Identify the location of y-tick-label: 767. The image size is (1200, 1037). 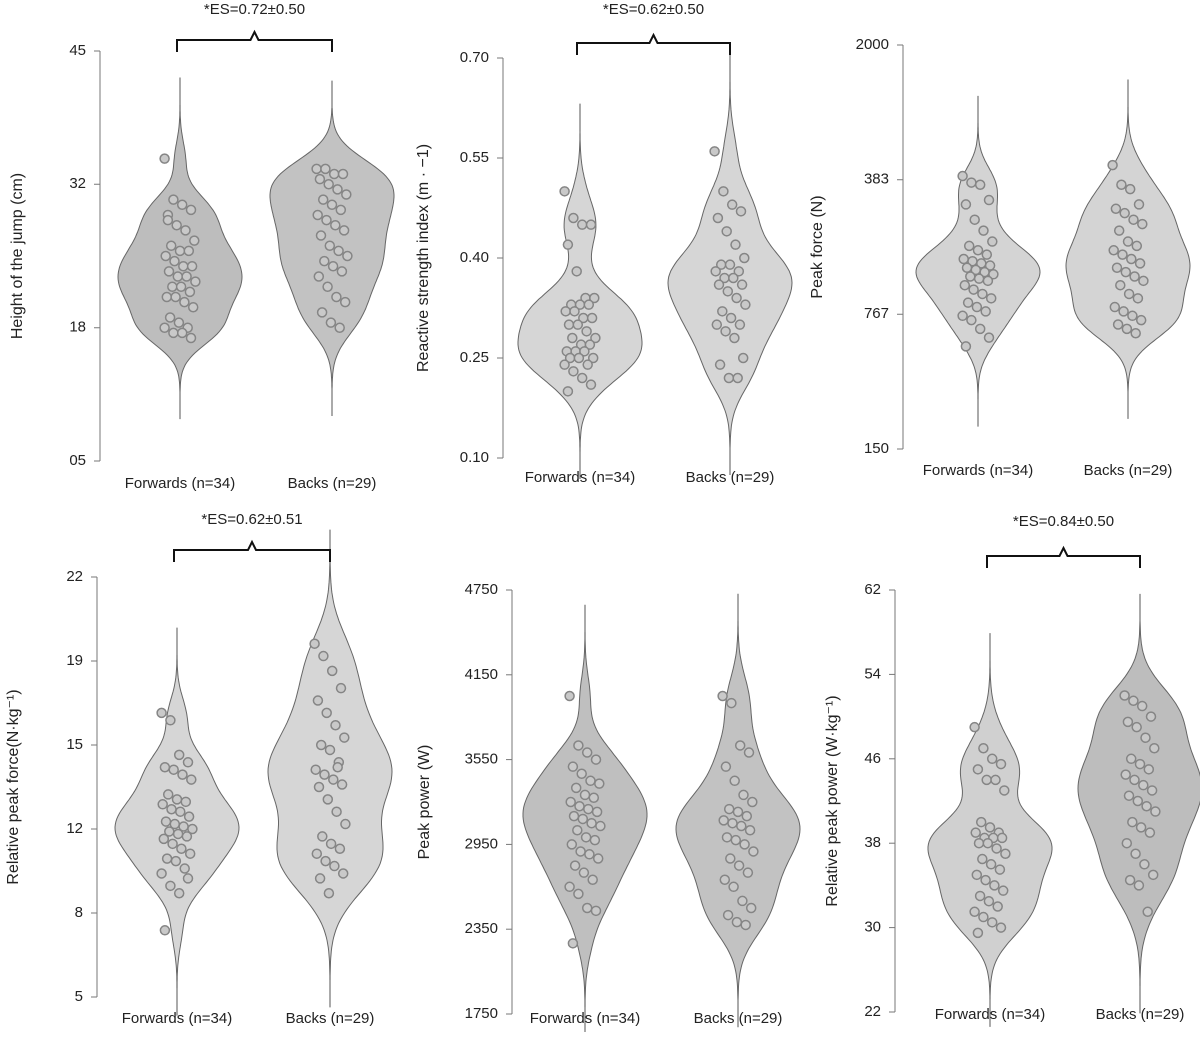
(876, 313).